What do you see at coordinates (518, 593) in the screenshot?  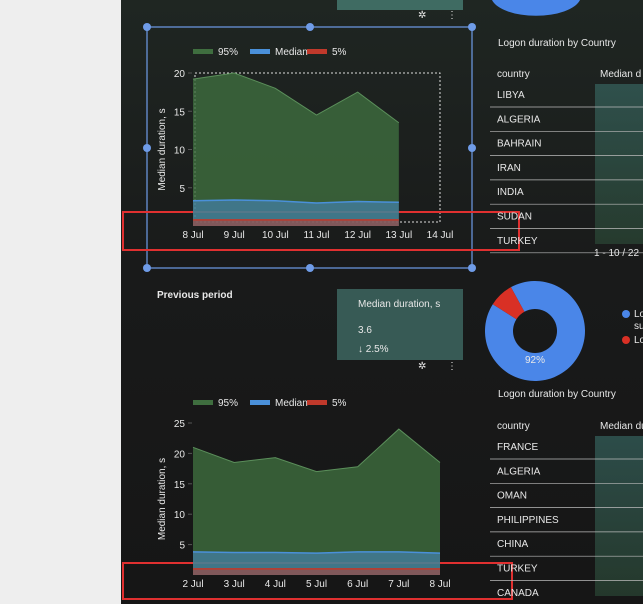 I see `row-label: CANADA` at bounding box center [518, 593].